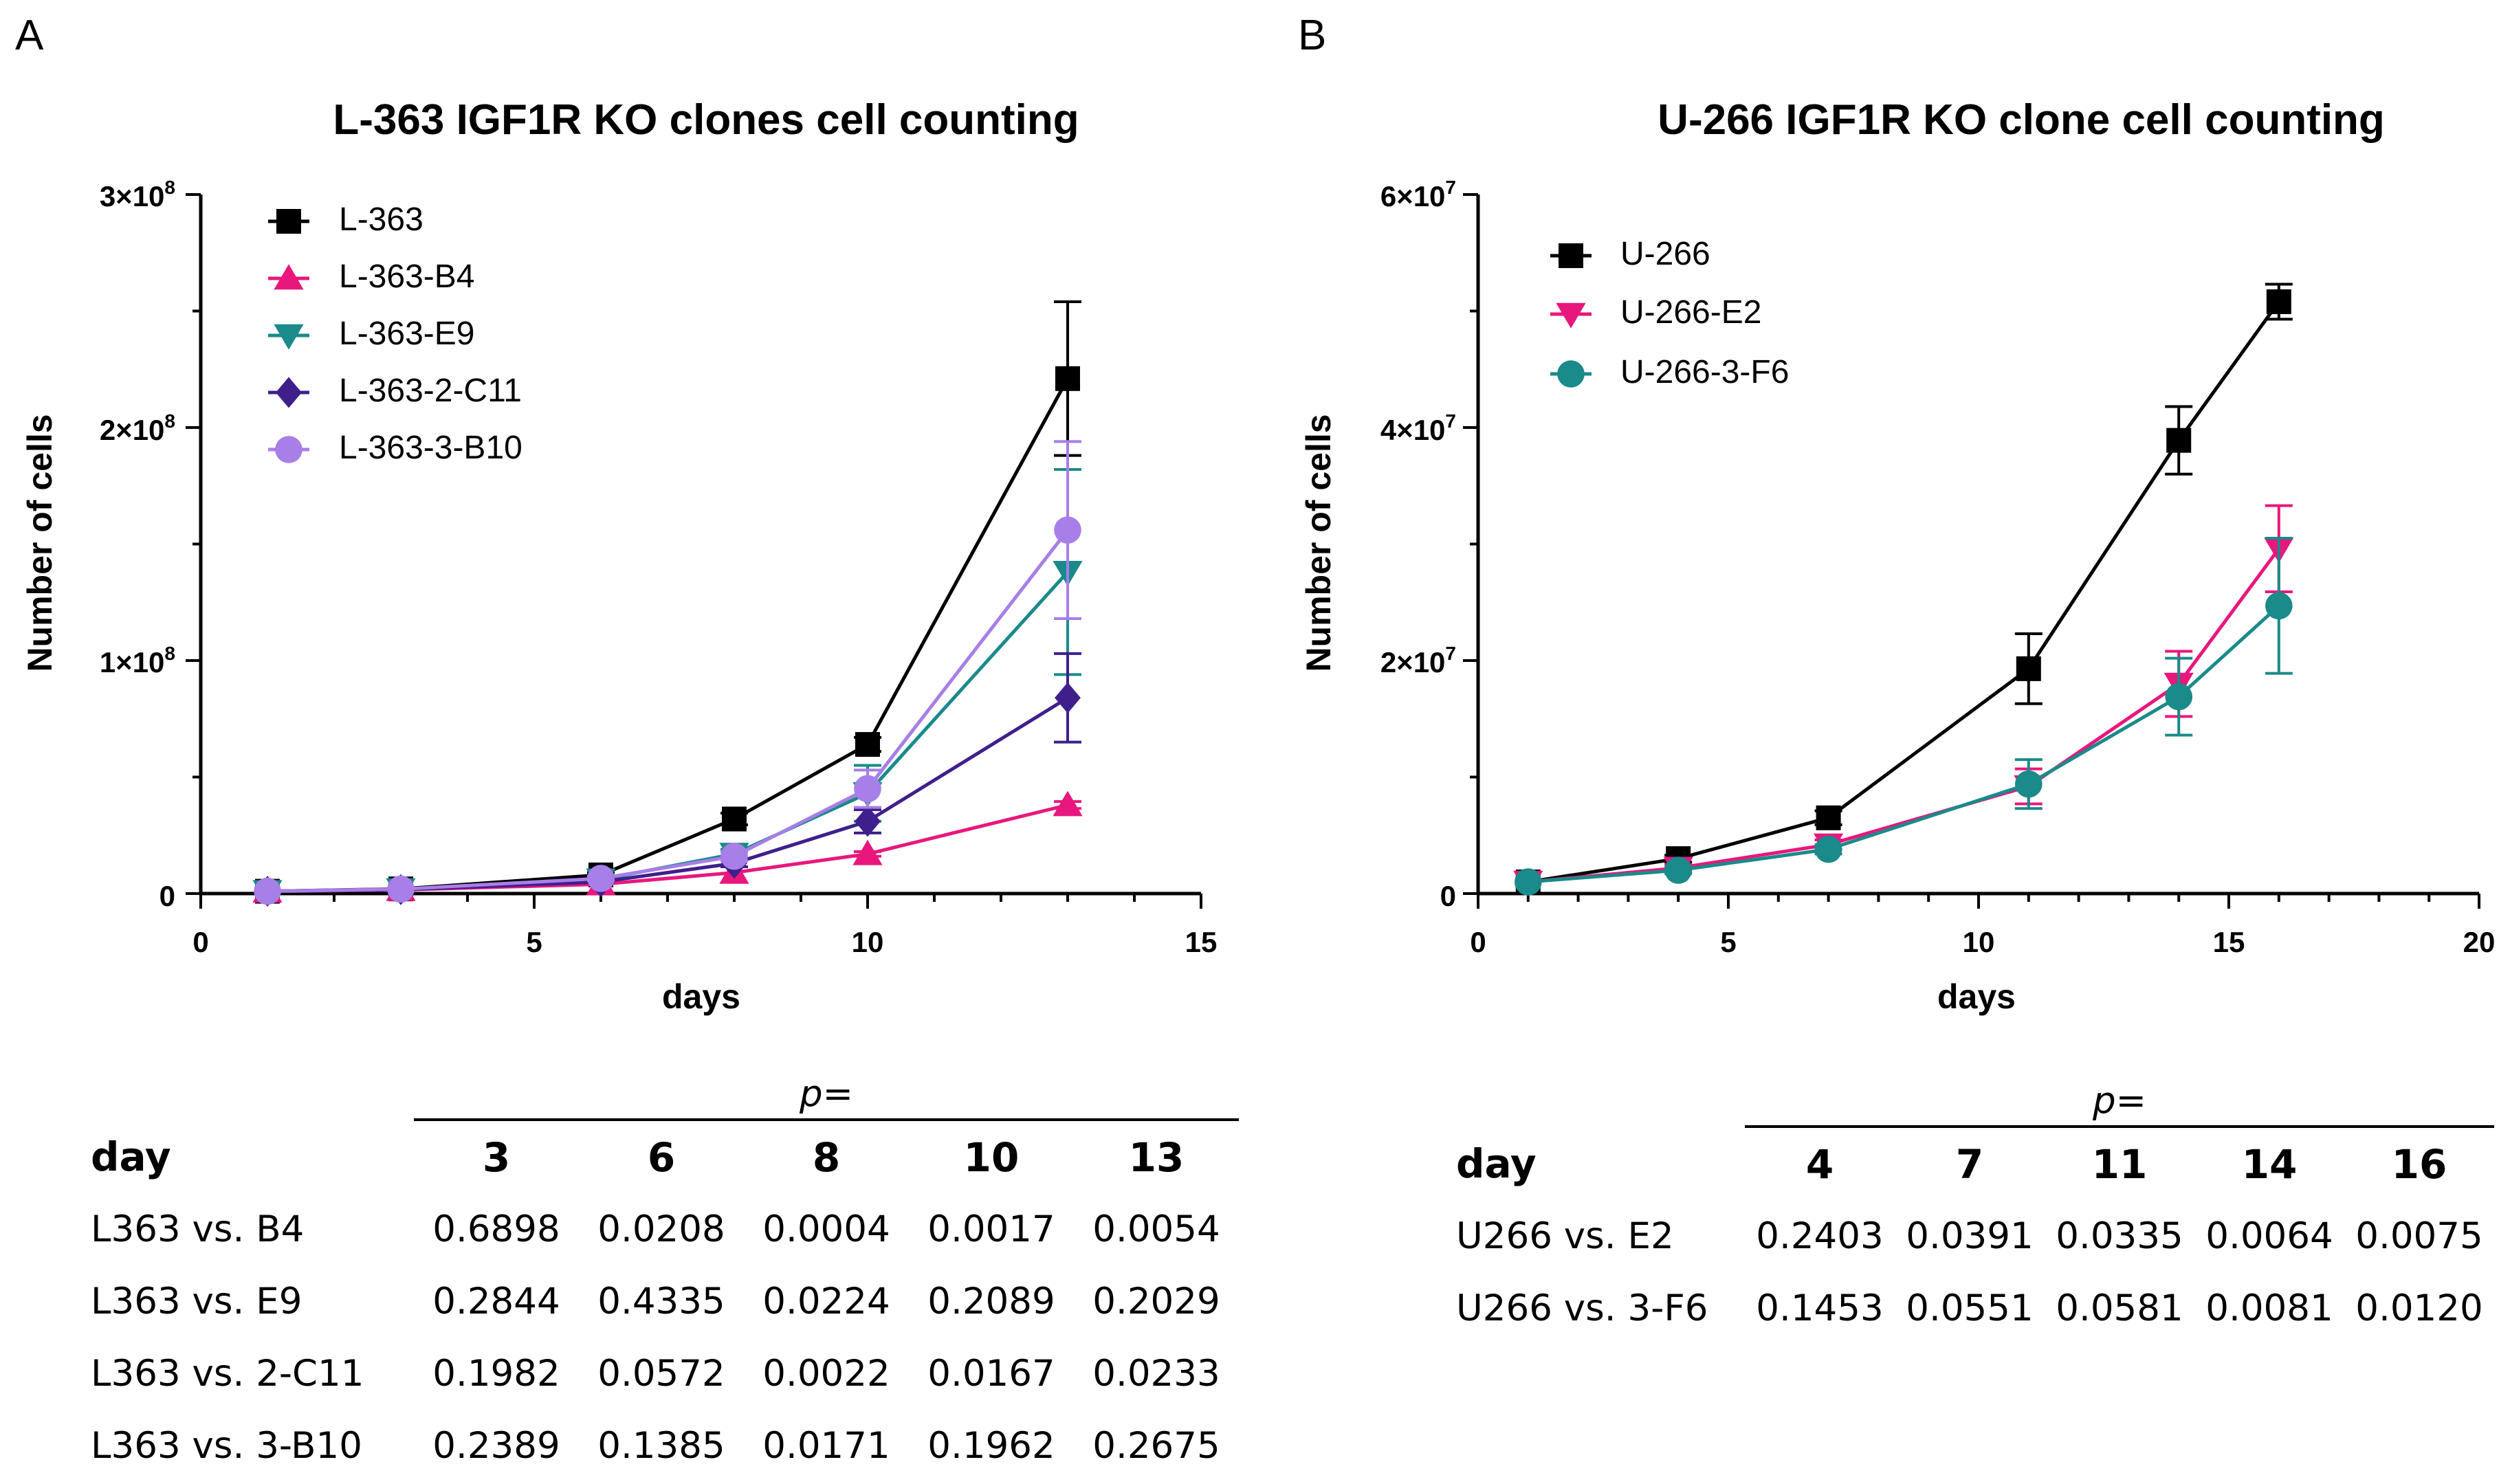  What do you see at coordinates (1820, 1236) in the screenshot?
I see `p-value: 0.2403` at bounding box center [1820, 1236].